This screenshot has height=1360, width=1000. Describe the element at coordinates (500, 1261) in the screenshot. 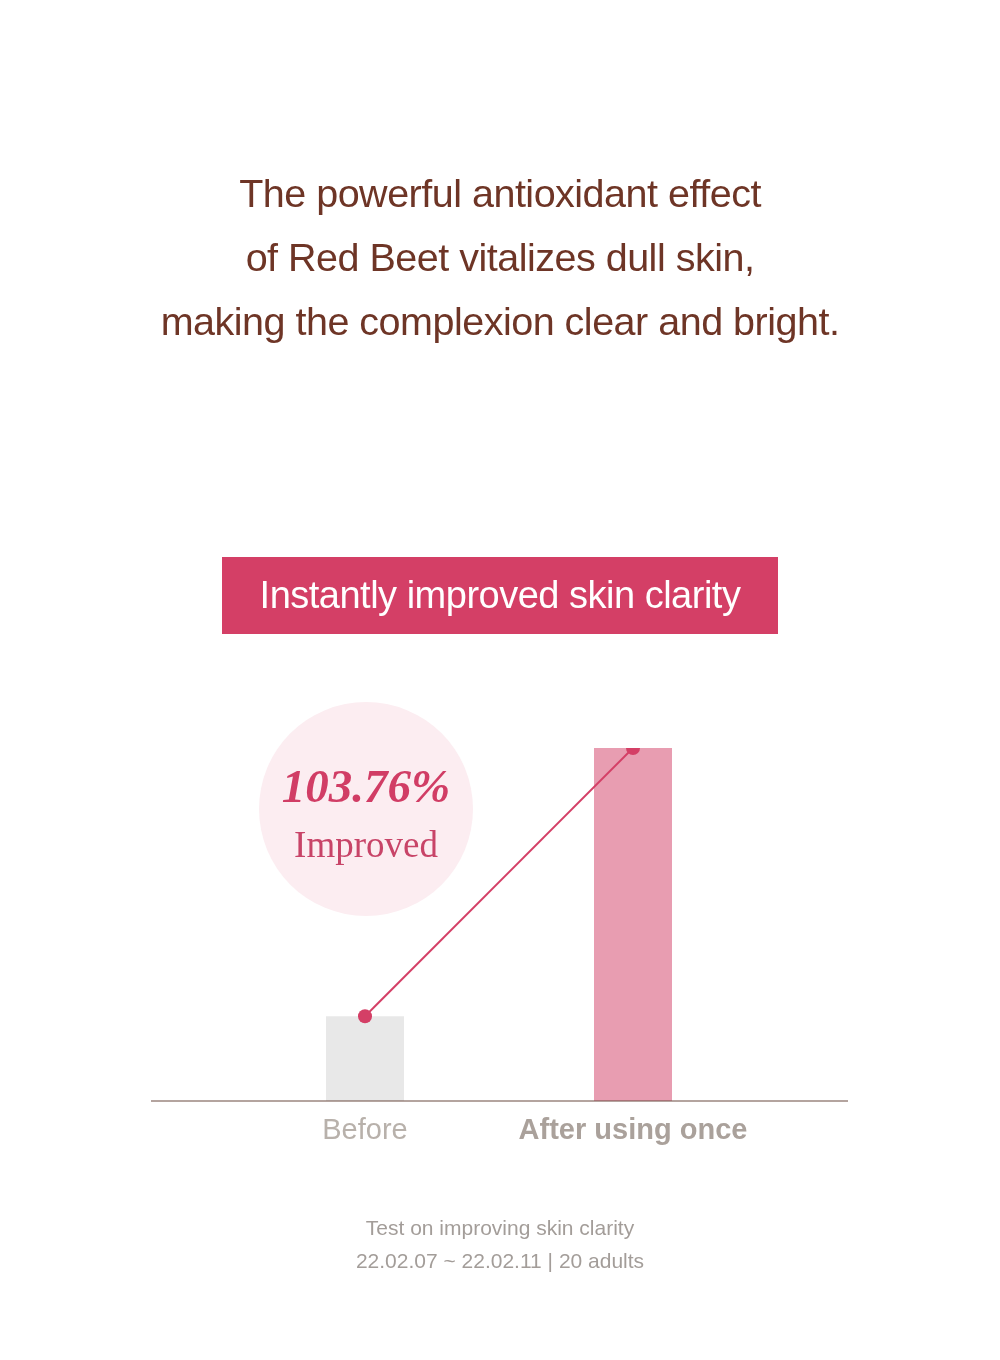

I see `text: 22.02.07 ~ 22.02.11 | 20 adults` at that location.